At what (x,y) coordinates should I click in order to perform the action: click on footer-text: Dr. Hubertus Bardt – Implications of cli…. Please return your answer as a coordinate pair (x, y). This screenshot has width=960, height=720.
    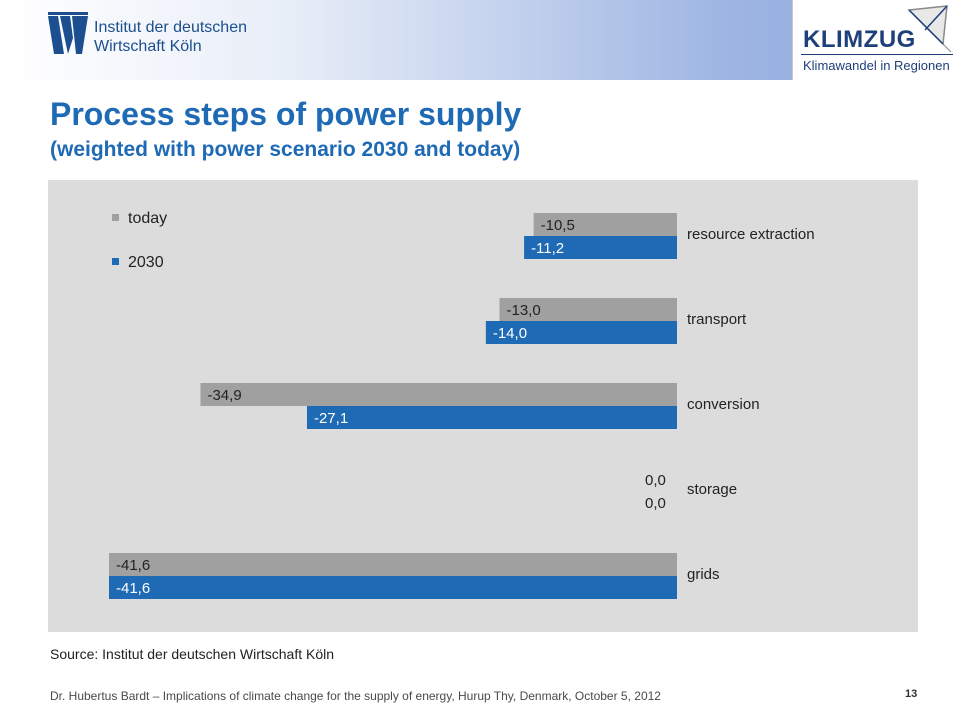
    Looking at the image, I should click on (355, 696).